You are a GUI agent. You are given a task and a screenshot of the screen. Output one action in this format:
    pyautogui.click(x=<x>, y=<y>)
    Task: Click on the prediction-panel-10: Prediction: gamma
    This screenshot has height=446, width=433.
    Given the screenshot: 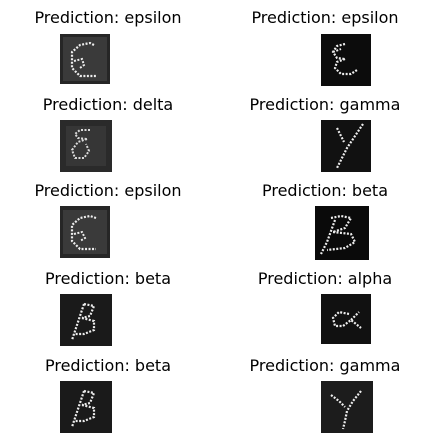 What is the action you would take?
    pyautogui.click(x=325, y=400)
    